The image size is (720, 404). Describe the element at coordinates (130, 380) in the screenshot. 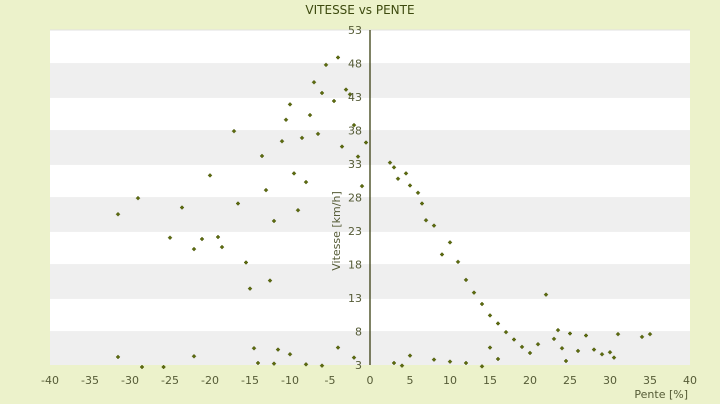

I see `x-tick-label: -30` at that location.